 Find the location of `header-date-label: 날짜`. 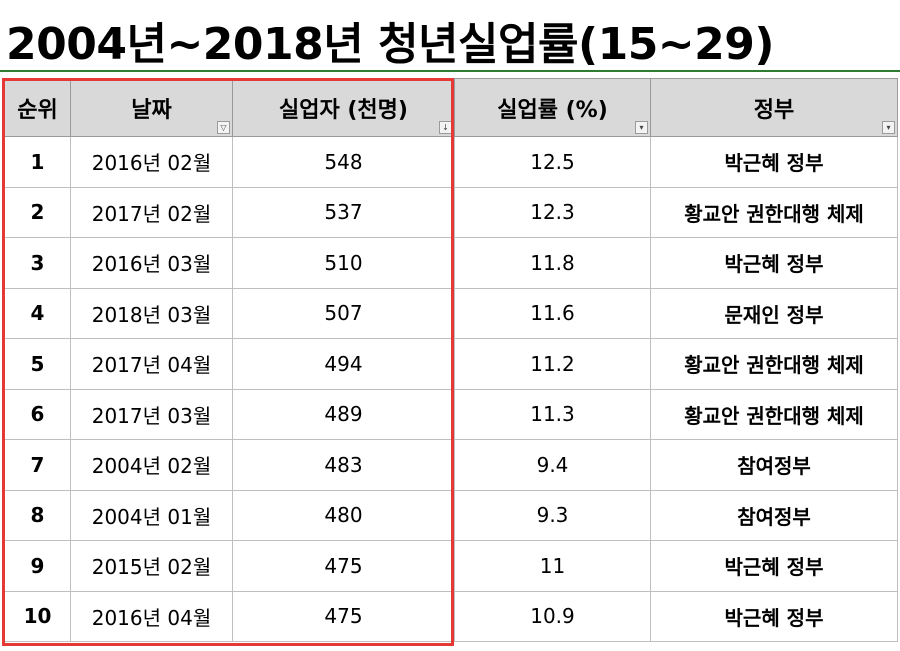

header-date-label: 날짜 is located at coordinates (151, 110).